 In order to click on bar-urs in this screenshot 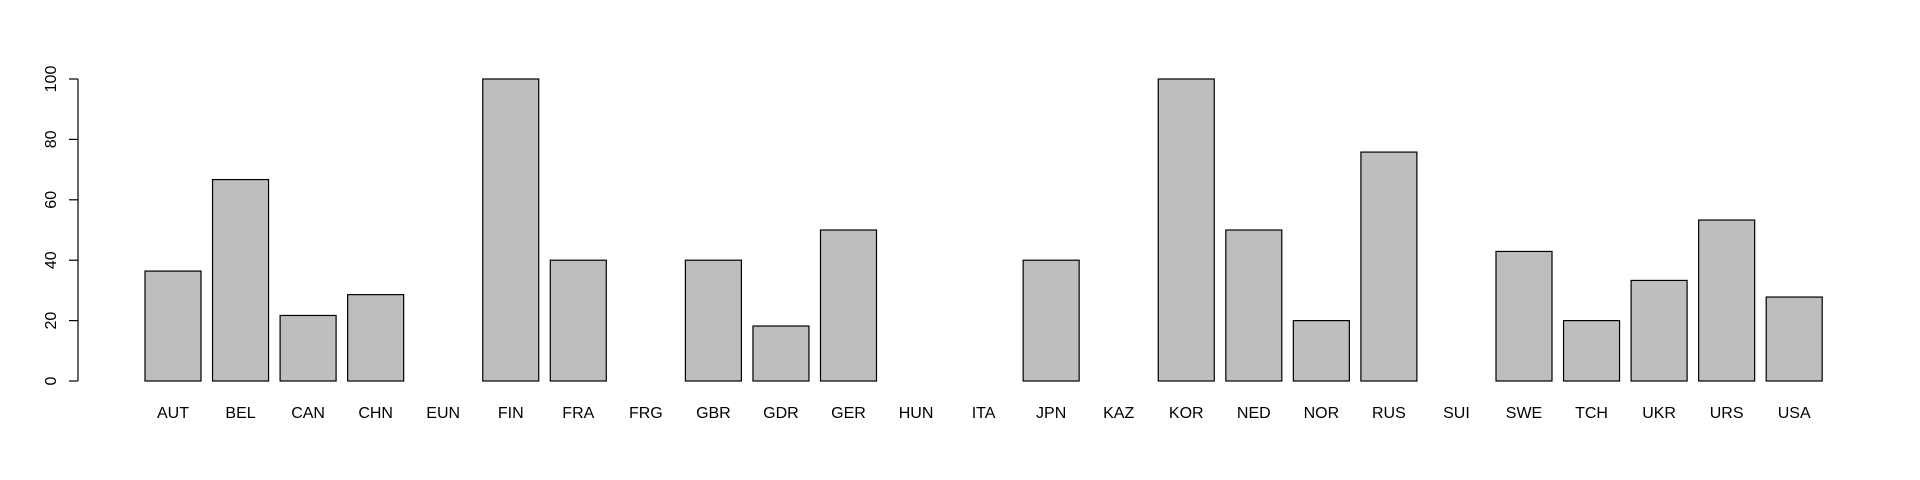, I will do `click(1727, 300)`.